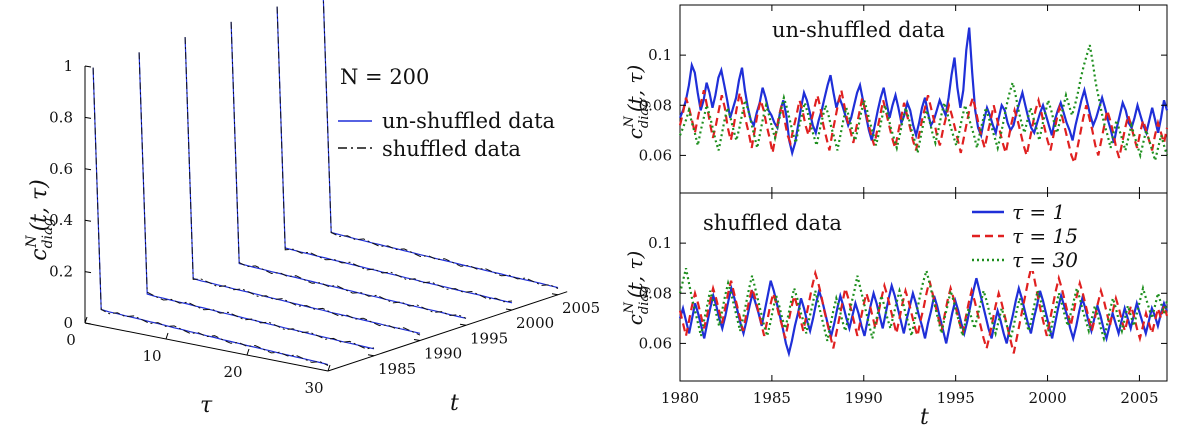 The width and height of the screenshot is (1177, 429). Describe the element at coordinates (206, 347) in the screenshot. I see `tau-axis-line` at that location.